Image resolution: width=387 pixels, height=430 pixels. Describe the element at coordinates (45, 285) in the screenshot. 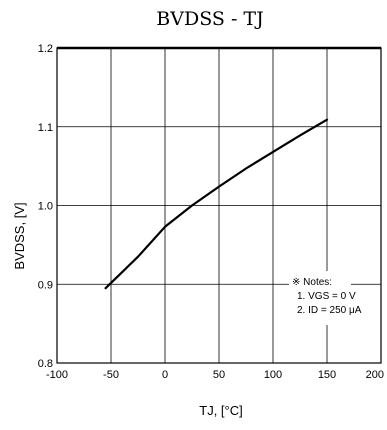

I see `y-tick-label: 0.9` at that location.